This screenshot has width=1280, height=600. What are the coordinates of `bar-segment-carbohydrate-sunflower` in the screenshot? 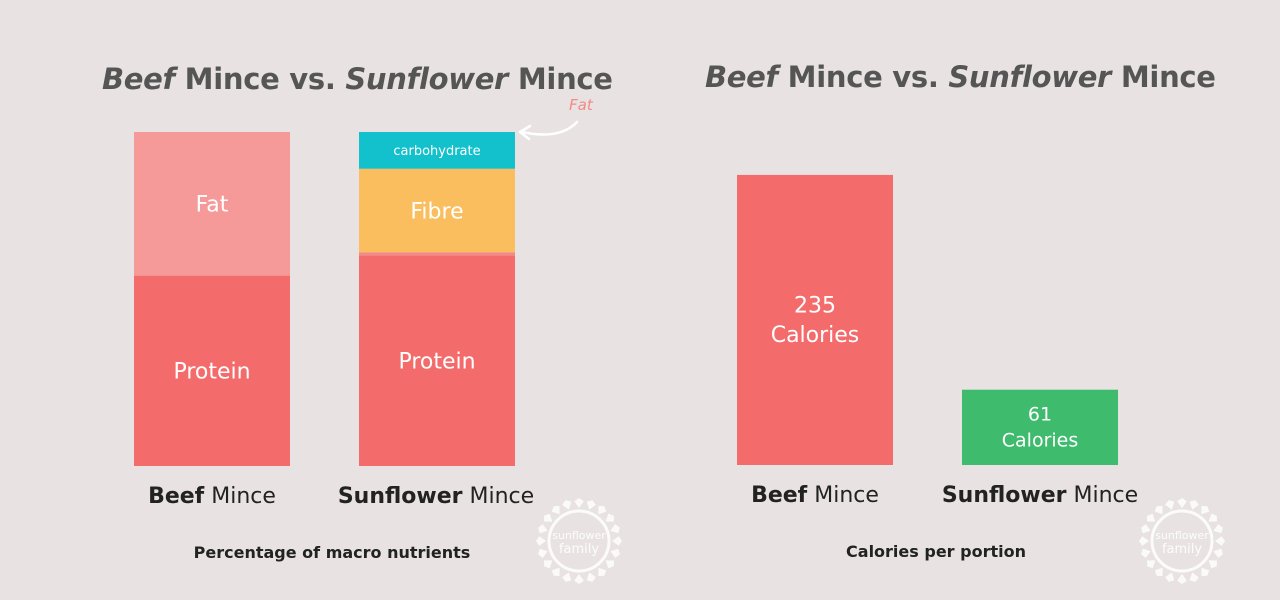 It's located at (437, 150).